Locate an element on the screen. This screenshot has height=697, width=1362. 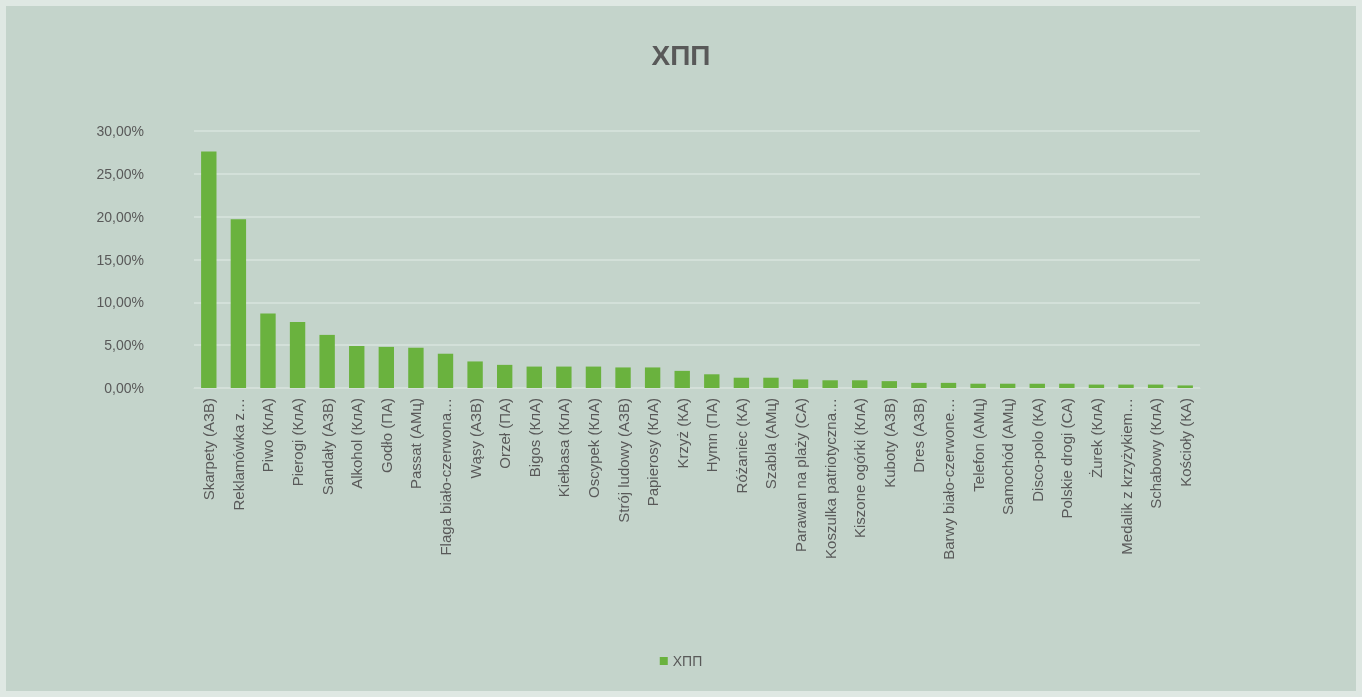
x-tick-label: Krzyż (КА) is located at coordinates (682, 433).